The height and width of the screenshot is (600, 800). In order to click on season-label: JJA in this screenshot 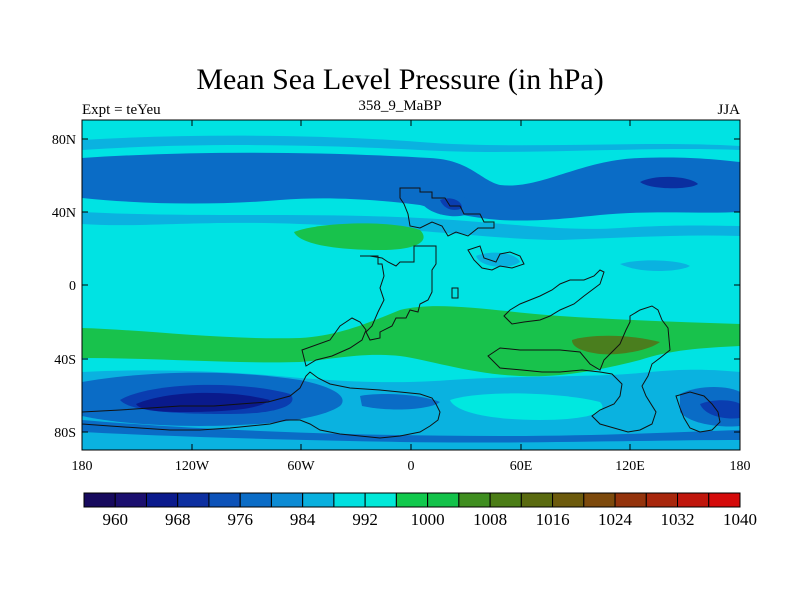, I will do `click(728, 110)`.